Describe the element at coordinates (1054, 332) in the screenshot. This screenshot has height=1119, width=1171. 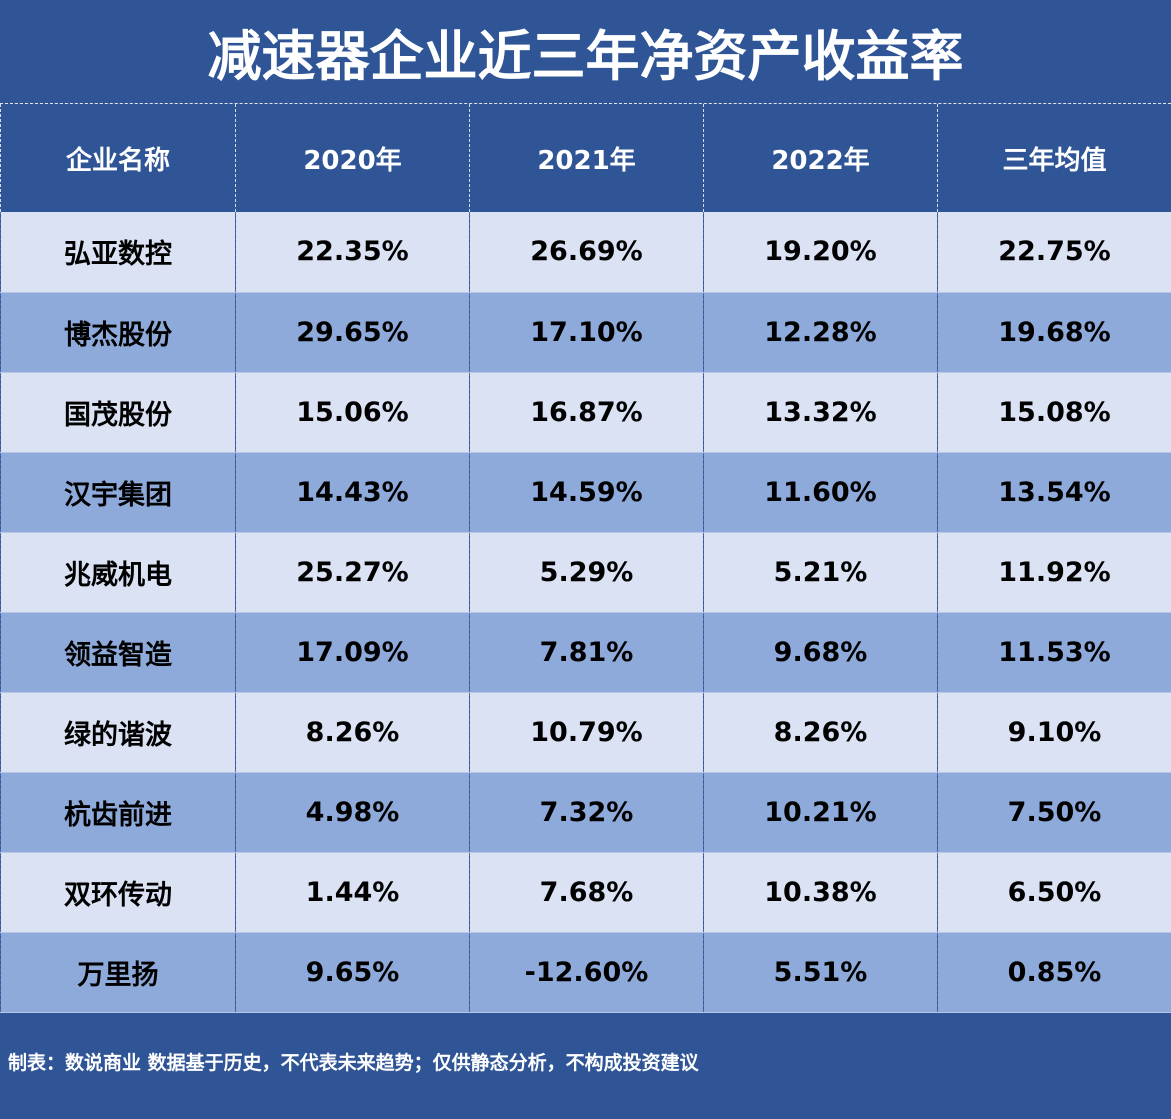
I see `roe-average-cell: 19.68%` at that location.